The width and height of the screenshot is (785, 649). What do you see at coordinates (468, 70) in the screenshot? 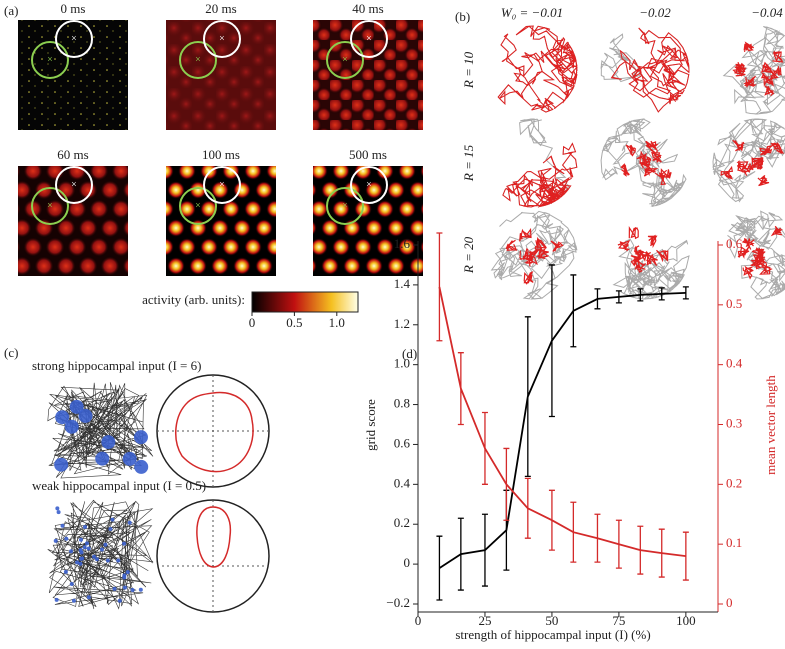
I see `row-label: R = 10` at bounding box center [468, 70].